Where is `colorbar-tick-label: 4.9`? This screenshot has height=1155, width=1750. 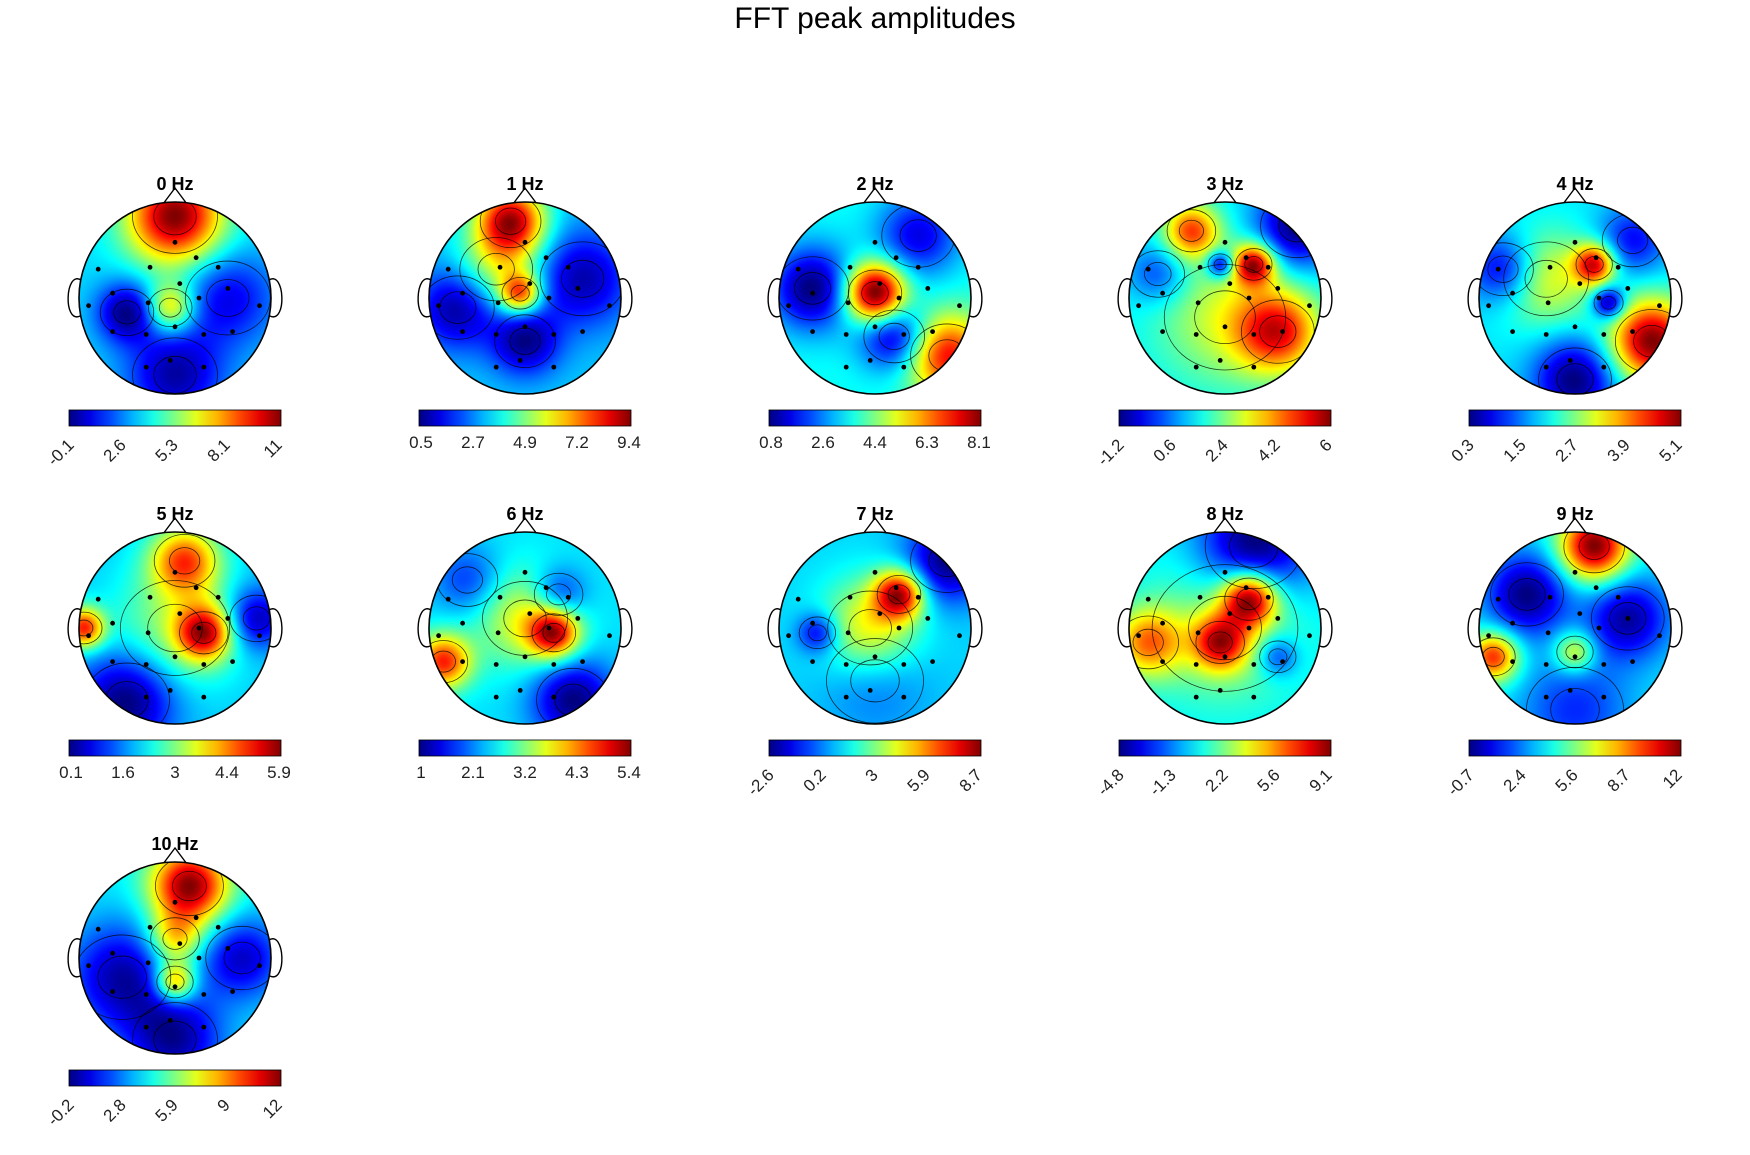
colorbar-tick-label: 4.9 is located at coordinates (525, 442).